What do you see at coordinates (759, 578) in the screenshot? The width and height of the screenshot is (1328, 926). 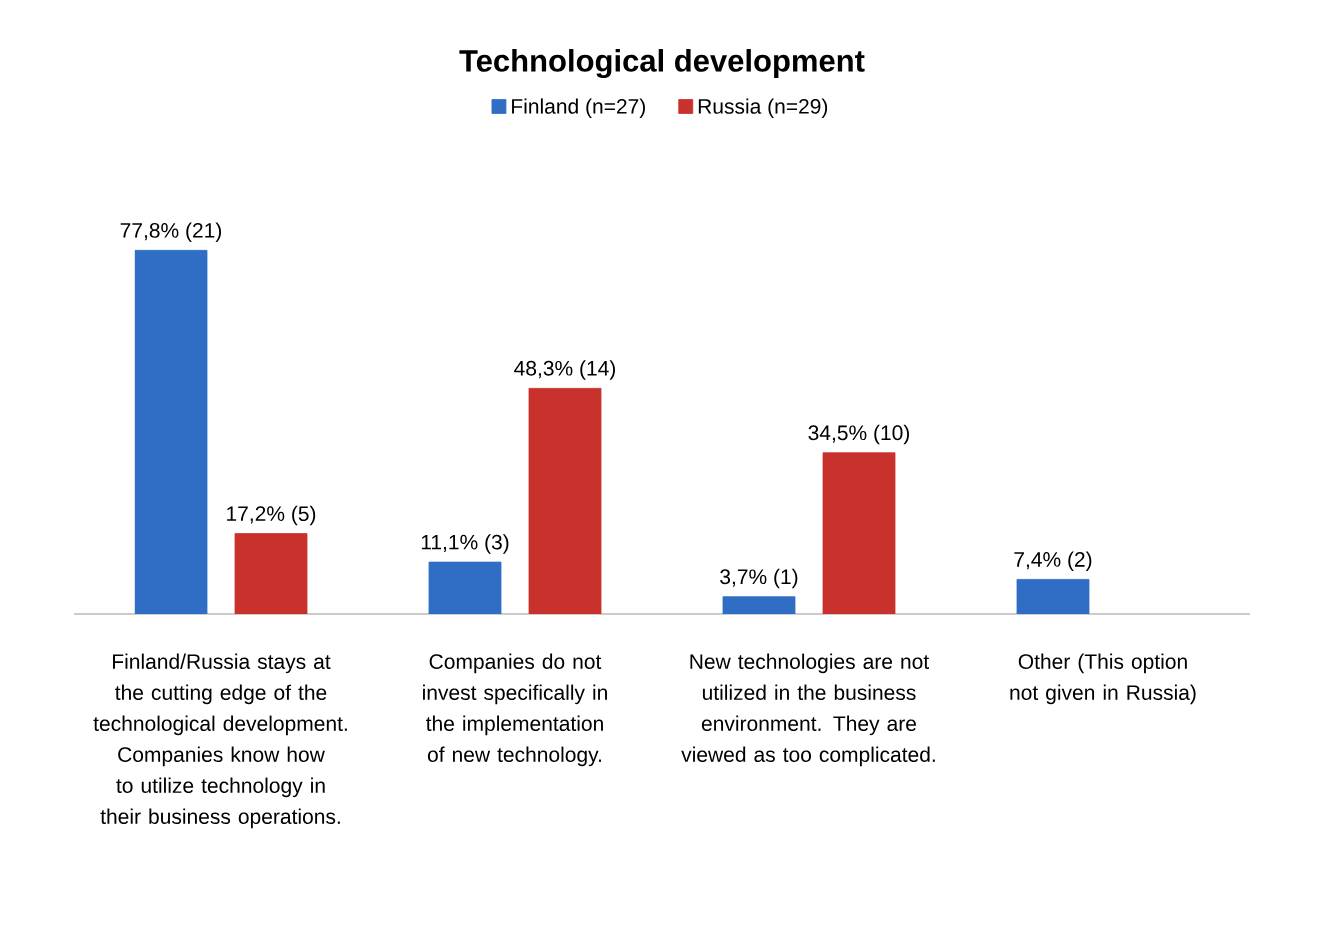 I see `data-label: 3,7% (1)` at bounding box center [759, 578].